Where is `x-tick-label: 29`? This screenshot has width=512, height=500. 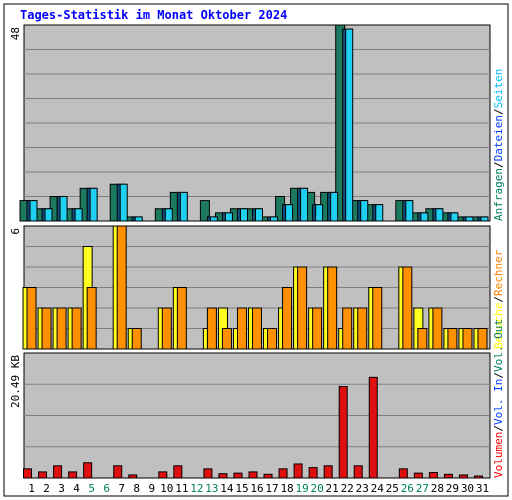 x-tick-label: 29 is located at coordinates (452, 488).